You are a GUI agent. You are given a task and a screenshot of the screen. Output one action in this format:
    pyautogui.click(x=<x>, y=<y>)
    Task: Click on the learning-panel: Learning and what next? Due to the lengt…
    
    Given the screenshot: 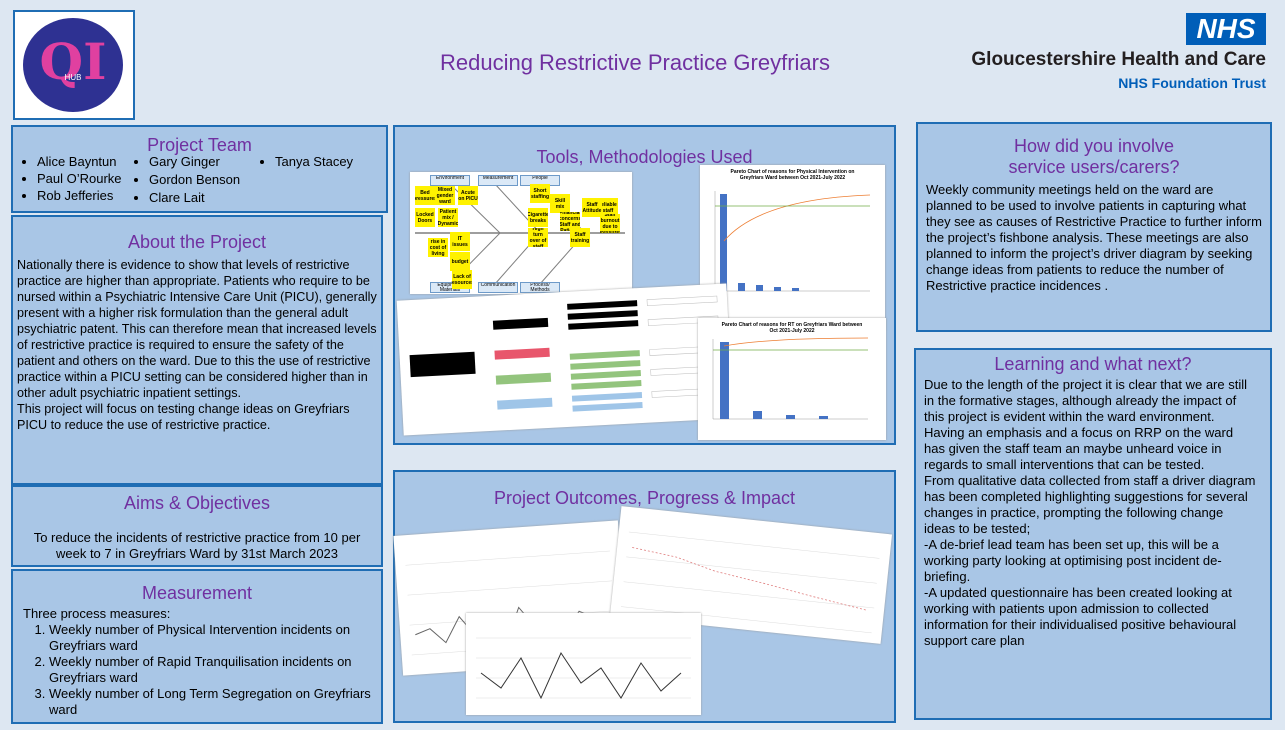 What is the action you would take?
    pyautogui.click(x=1093, y=534)
    